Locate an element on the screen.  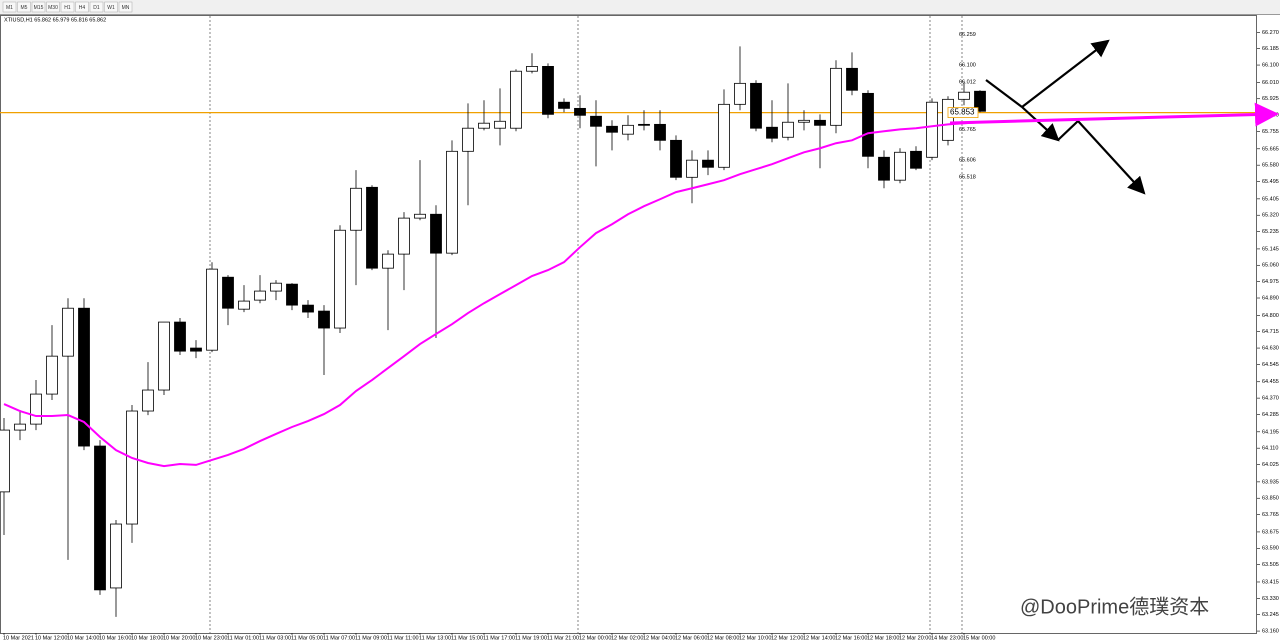
y-tick-label: 63.330 is located at coordinates (1270, 599).